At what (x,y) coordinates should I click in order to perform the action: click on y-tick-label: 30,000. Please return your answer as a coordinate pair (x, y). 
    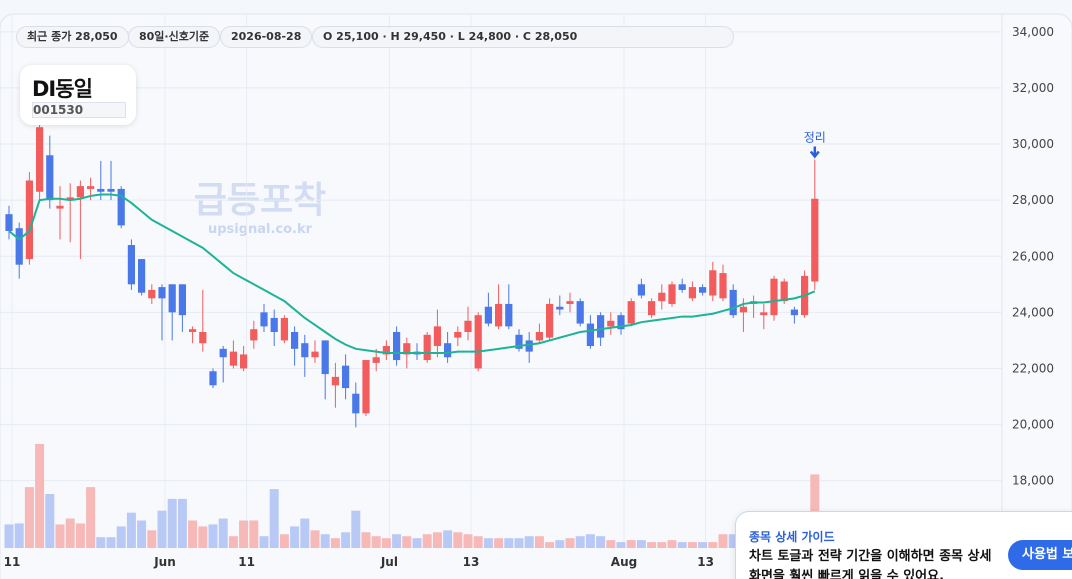
    Looking at the image, I should click on (1033, 144).